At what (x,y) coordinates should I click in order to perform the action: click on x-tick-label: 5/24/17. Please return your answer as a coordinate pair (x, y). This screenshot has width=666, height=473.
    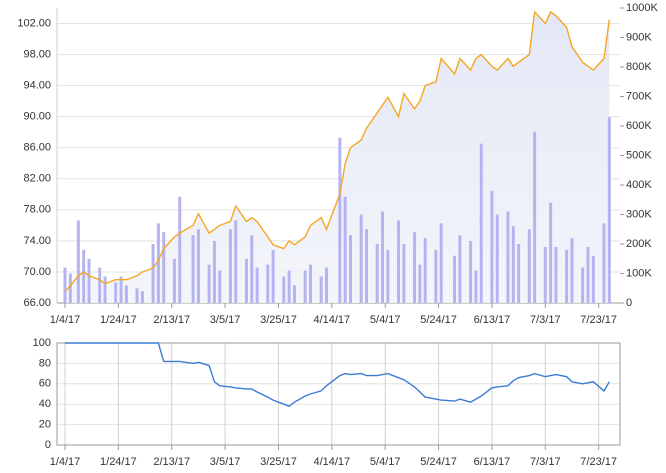
    Looking at the image, I should click on (438, 462).